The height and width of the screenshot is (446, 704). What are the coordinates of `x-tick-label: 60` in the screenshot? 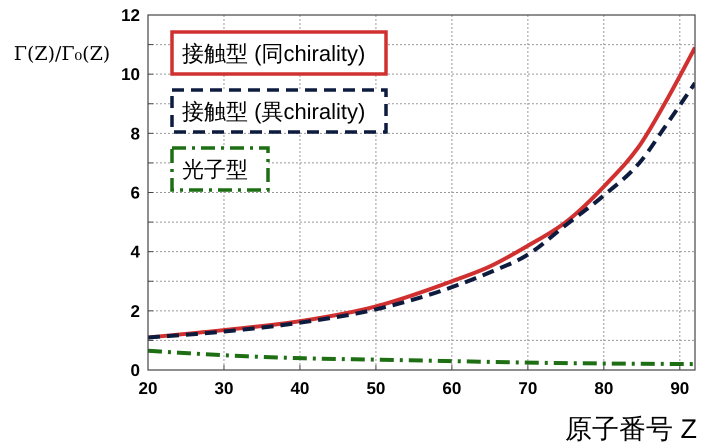 It's located at (452, 388).